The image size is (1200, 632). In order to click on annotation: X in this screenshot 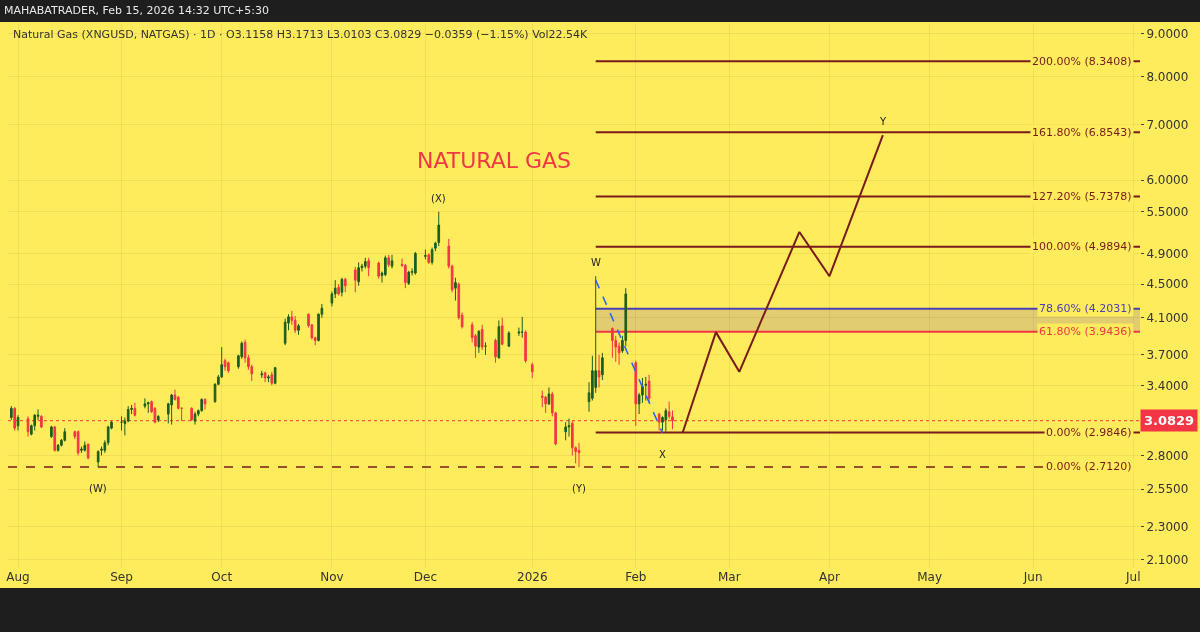, I will do `click(662, 454)`.